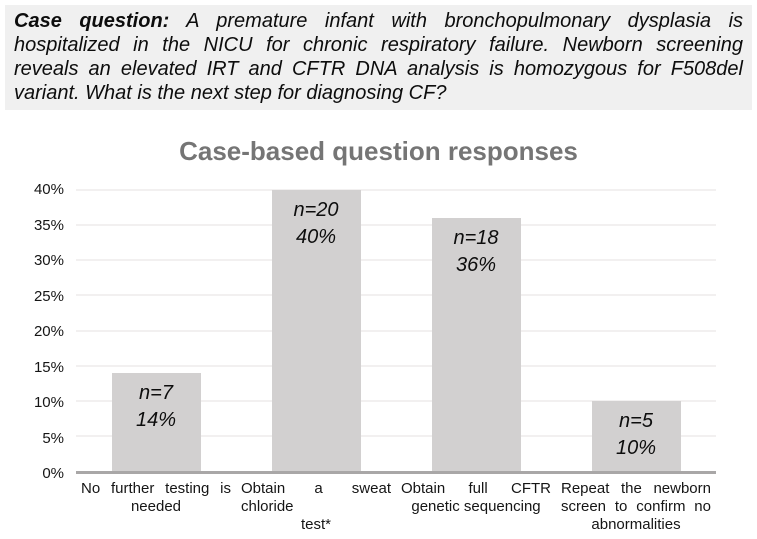 Image resolution: width=757 pixels, height=539 pixels. I want to click on bar-data-label: 36%, so click(476, 265).